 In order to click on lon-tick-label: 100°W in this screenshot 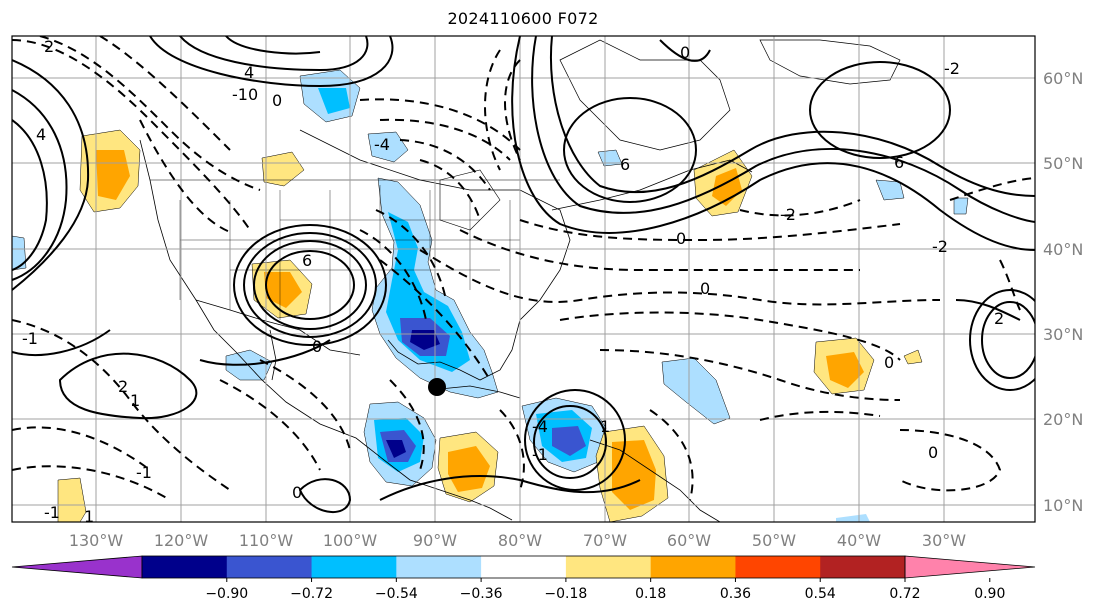, I will do `click(350, 540)`.